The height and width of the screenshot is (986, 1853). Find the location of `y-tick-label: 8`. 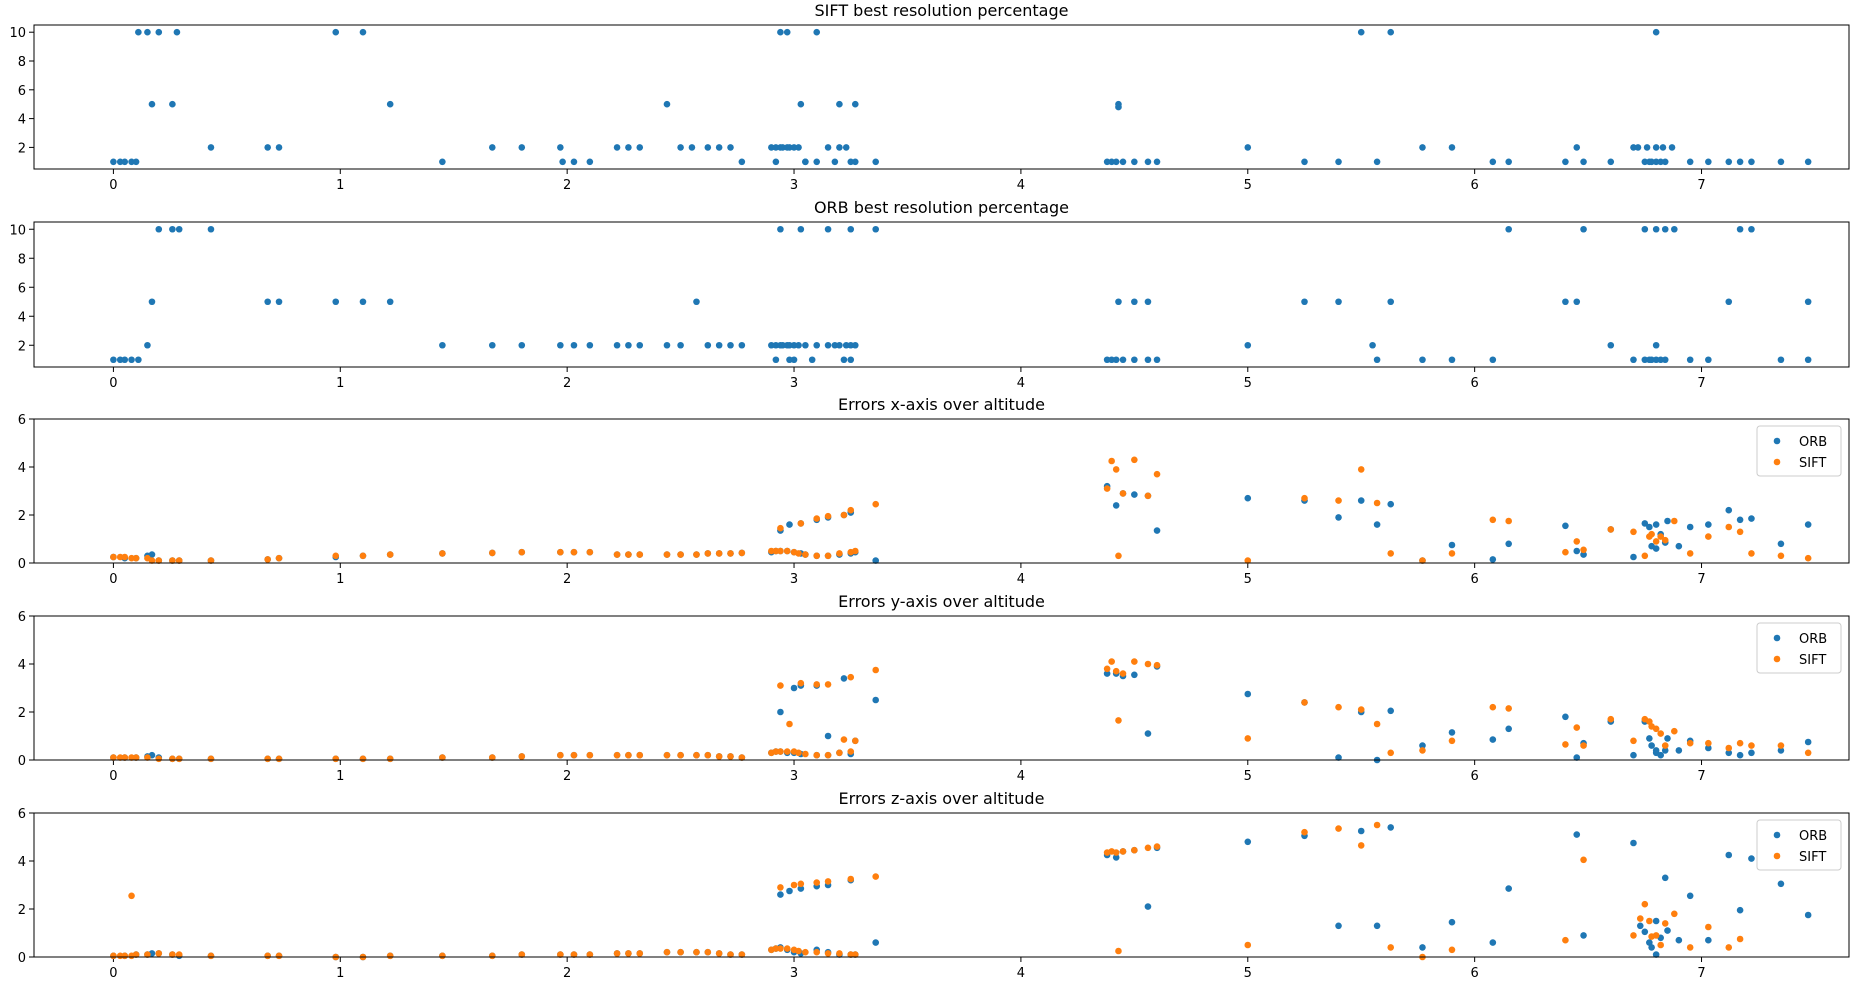

y-tick-label: 8 is located at coordinates (22, 259).